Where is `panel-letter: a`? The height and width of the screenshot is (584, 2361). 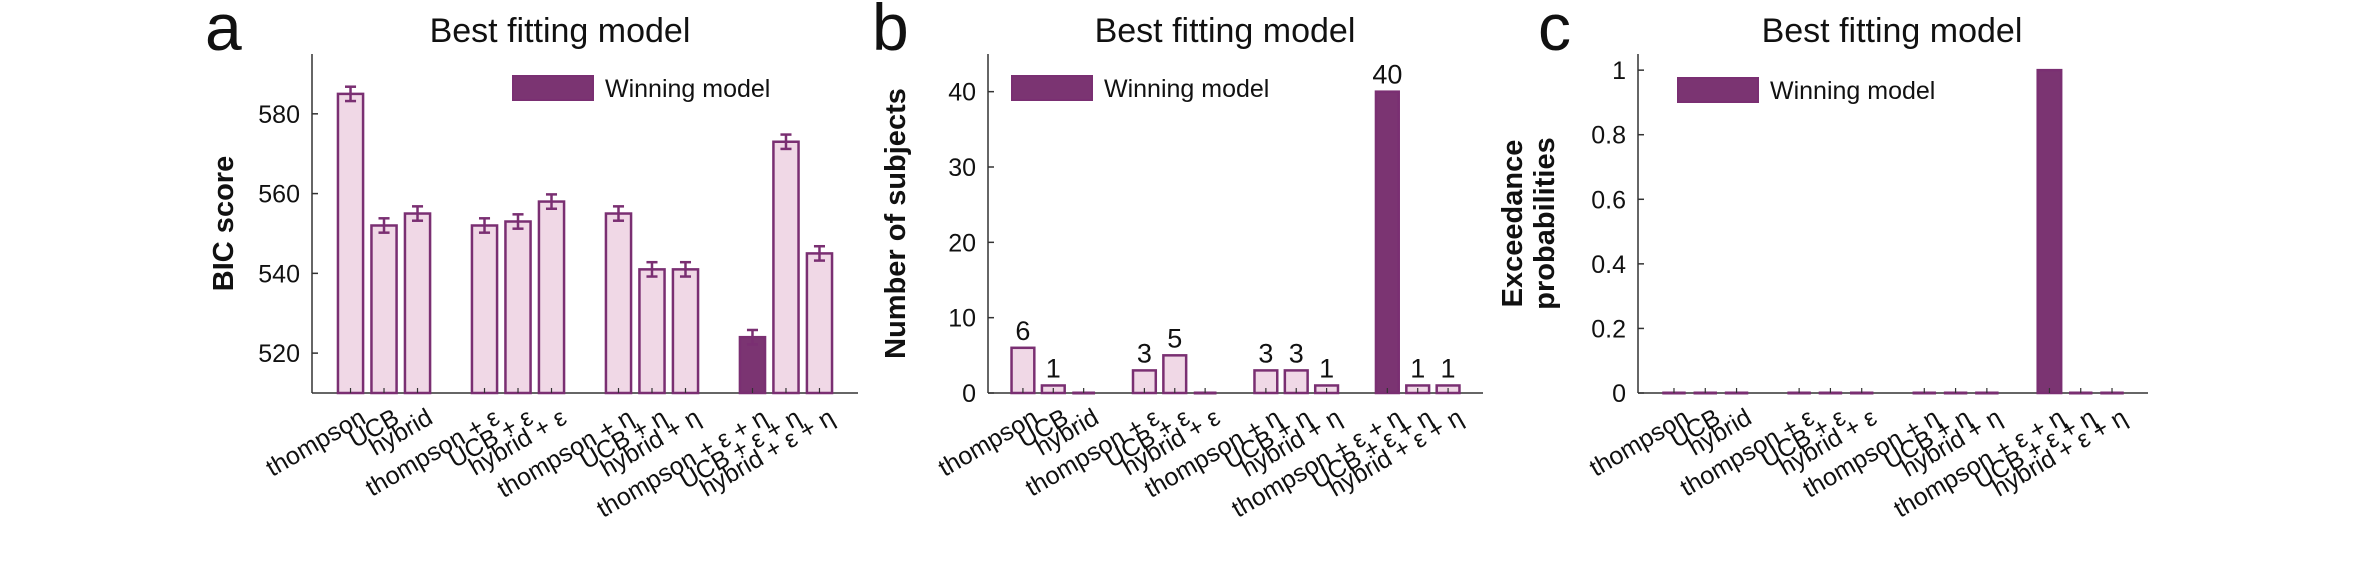 panel-letter: a is located at coordinates (223, 32).